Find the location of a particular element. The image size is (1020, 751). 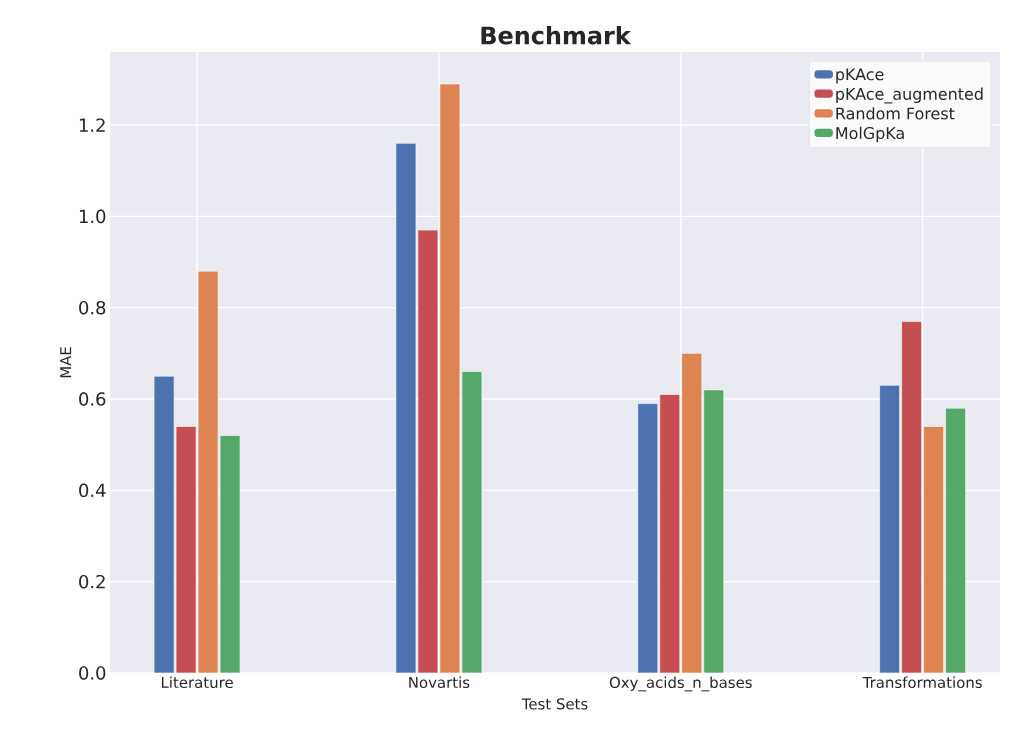

chart-title: Benchmark is located at coordinates (556, 35).